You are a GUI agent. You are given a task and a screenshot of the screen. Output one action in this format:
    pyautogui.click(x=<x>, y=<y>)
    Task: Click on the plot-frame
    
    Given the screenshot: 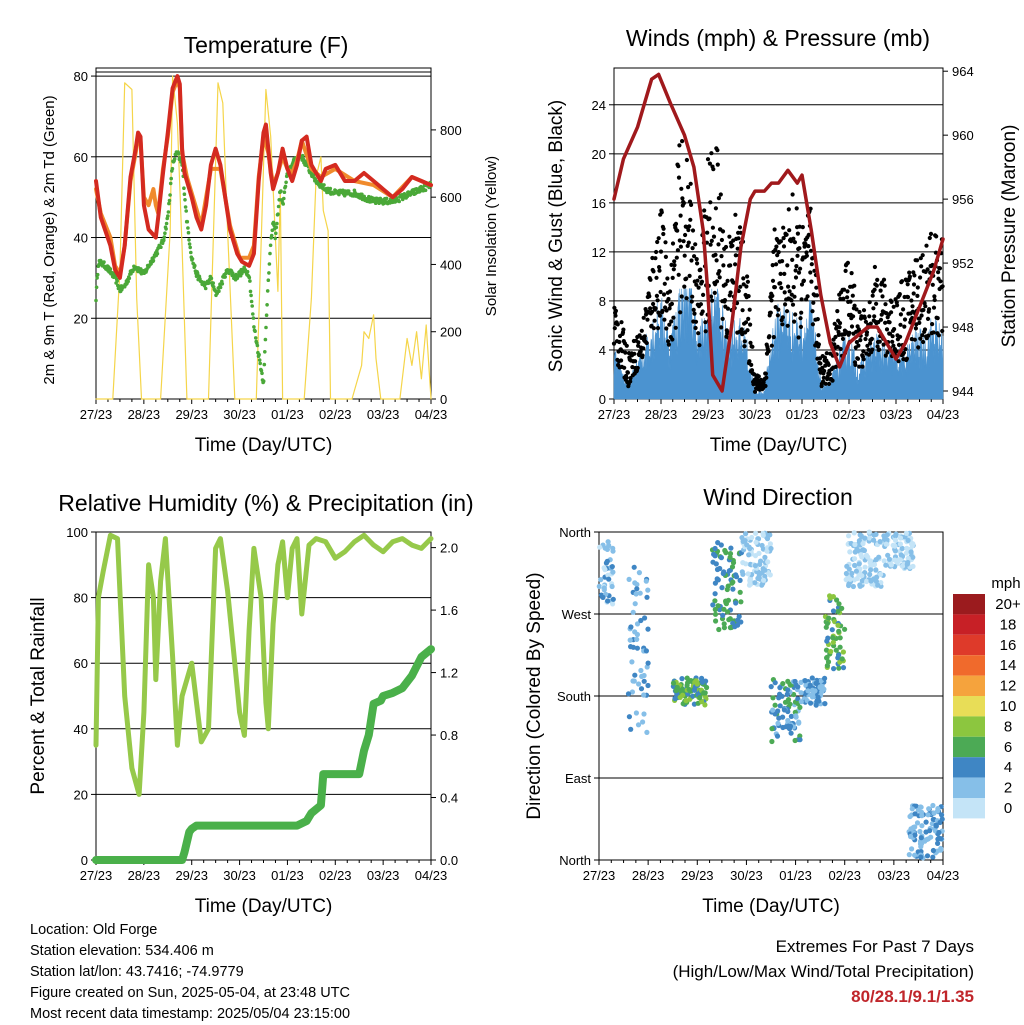 What is the action you would take?
    pyautogui.click(x=263, y=233)
    